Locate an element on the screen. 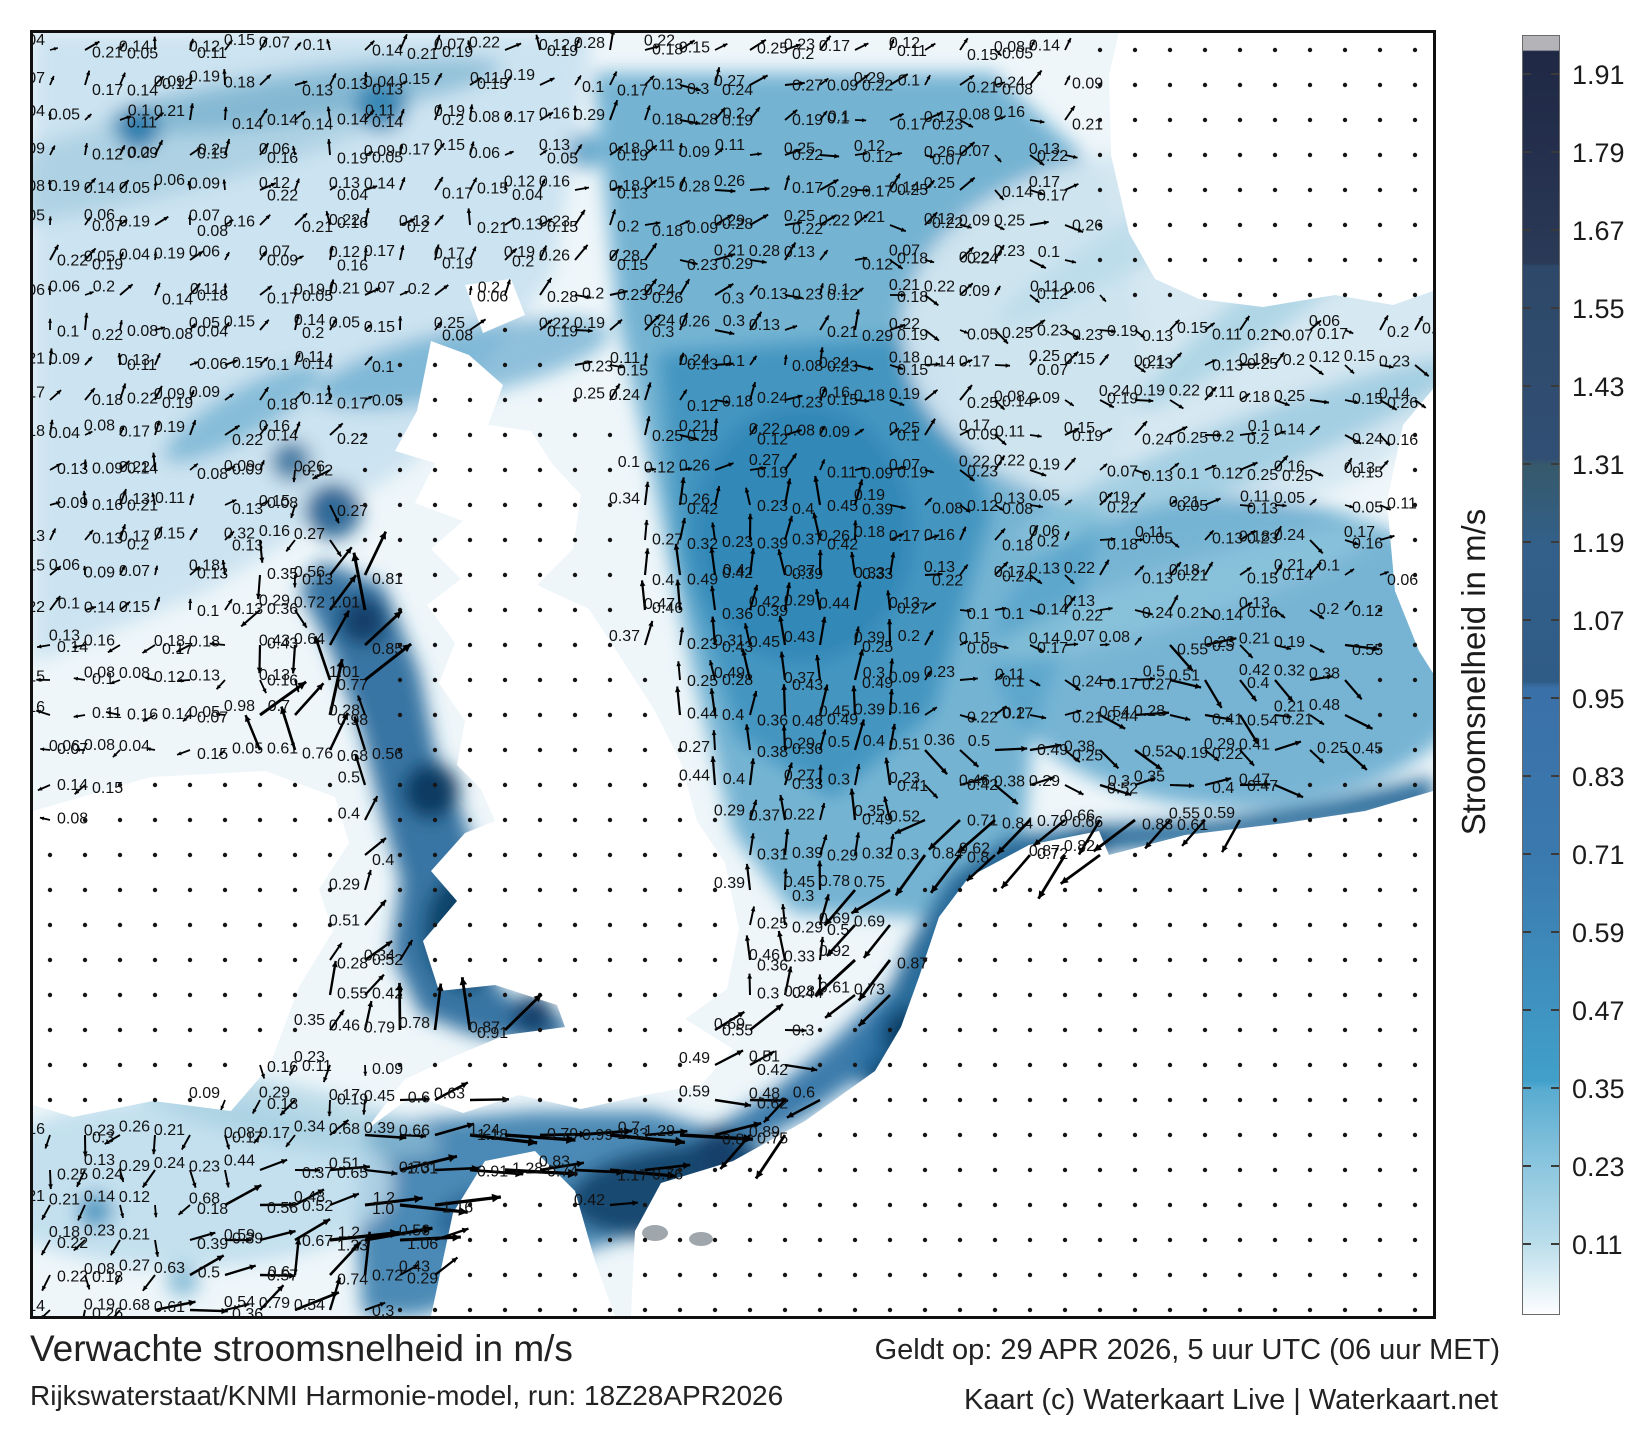 This screenshot has height=1450, width=1650. current-speed-value: 0.52 is located at coordinates (387, 960).